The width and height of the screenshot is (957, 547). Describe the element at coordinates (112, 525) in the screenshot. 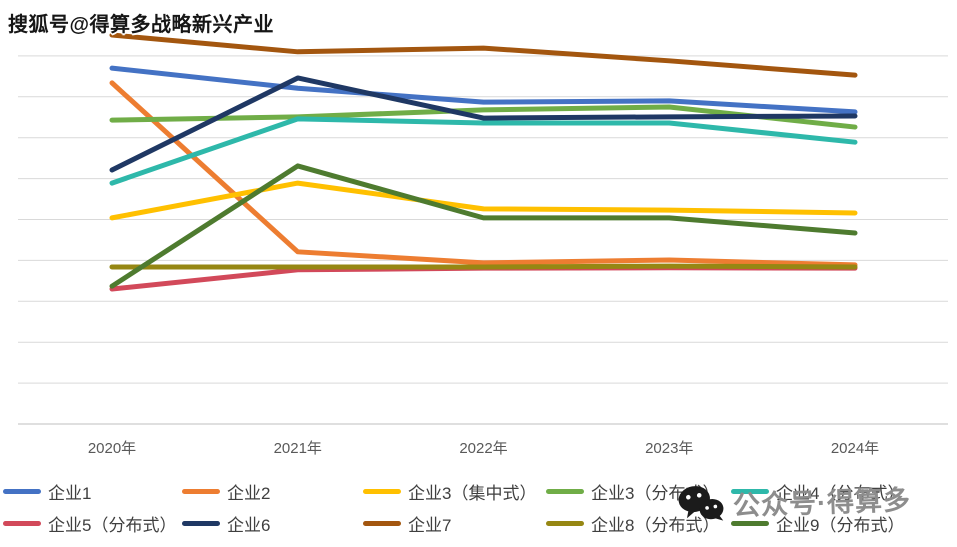

I see `legend-label: 企业5（分布式）` at that location.